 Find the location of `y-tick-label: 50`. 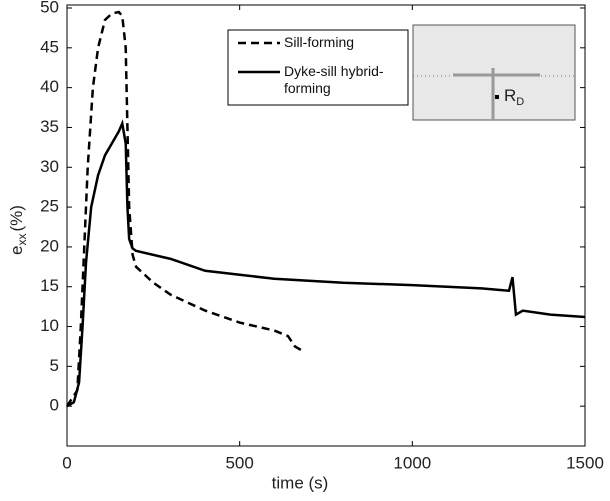

y-tick-label: 50 is located at coordinates (49, 8).